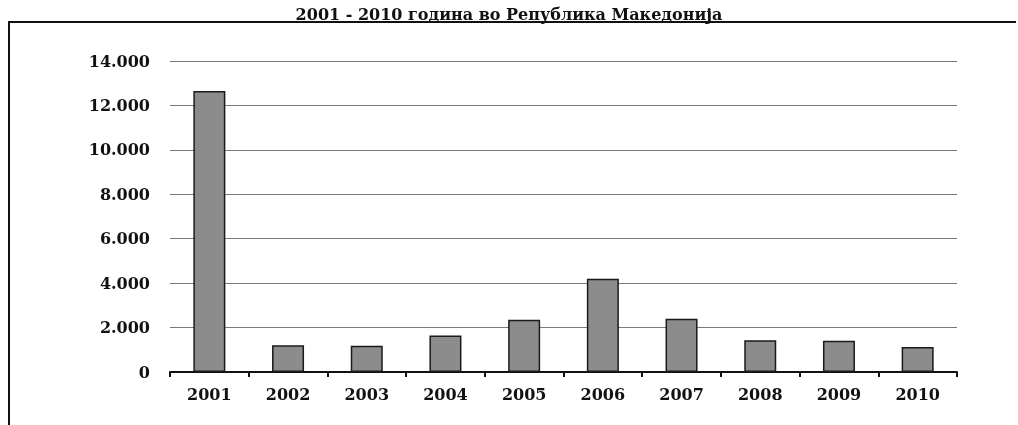 This screenshot has width=1018, height=425. Describe the element at coordinates (119, 105) in the screenshot. I see `y-tick-label: 12.000` at that location.